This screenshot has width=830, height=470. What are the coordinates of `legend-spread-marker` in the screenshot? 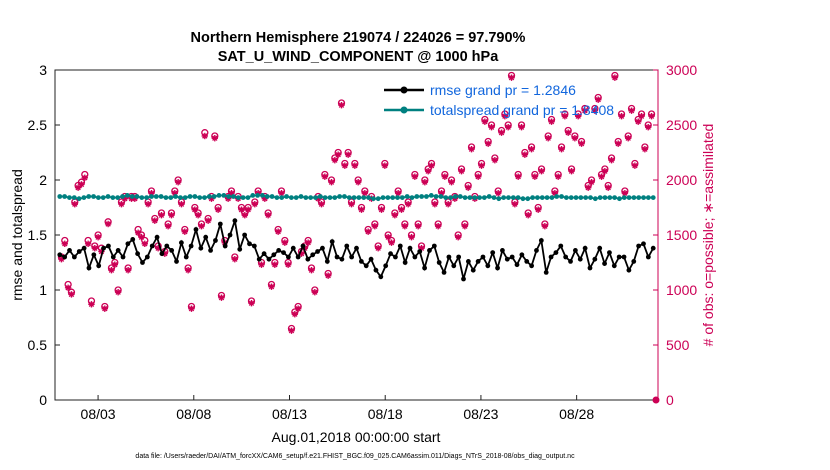 It's located at (404, 110).